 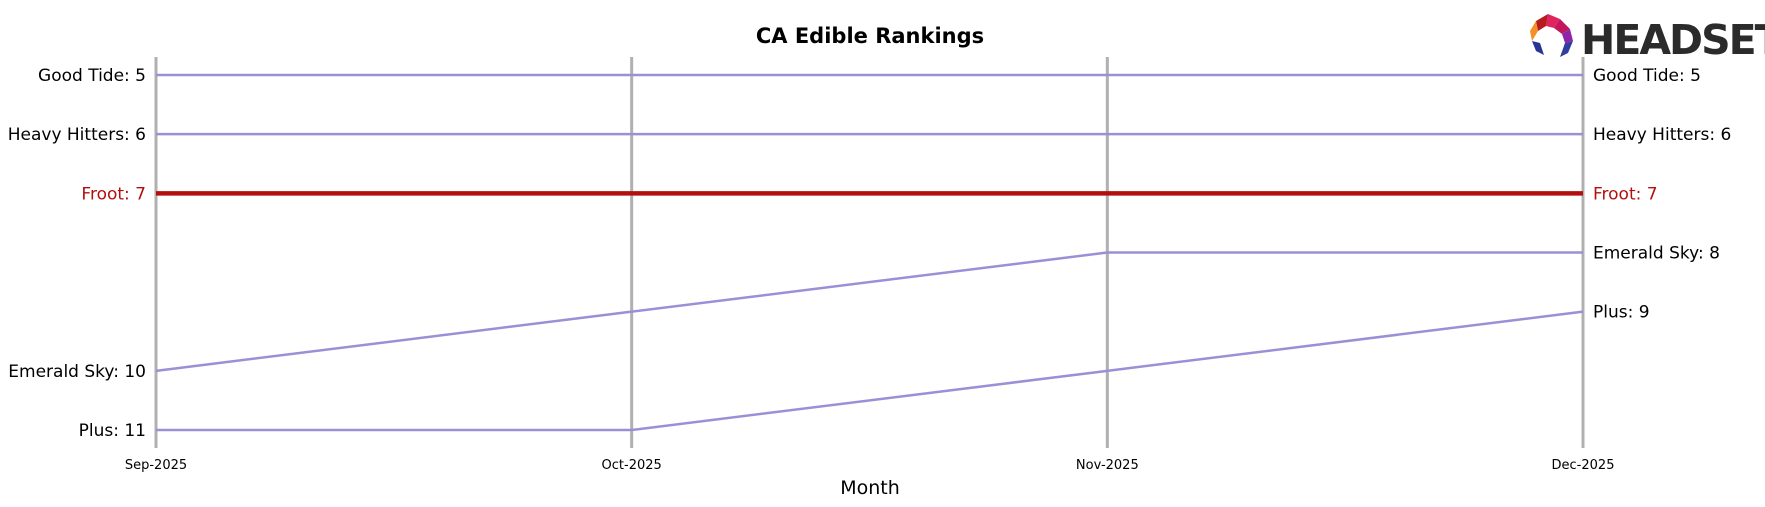 What do you see at coordinates (1551, 35) in the screenshot?
I see `headset-hexagon-logo-icon` at bounding box center [1551, 35].